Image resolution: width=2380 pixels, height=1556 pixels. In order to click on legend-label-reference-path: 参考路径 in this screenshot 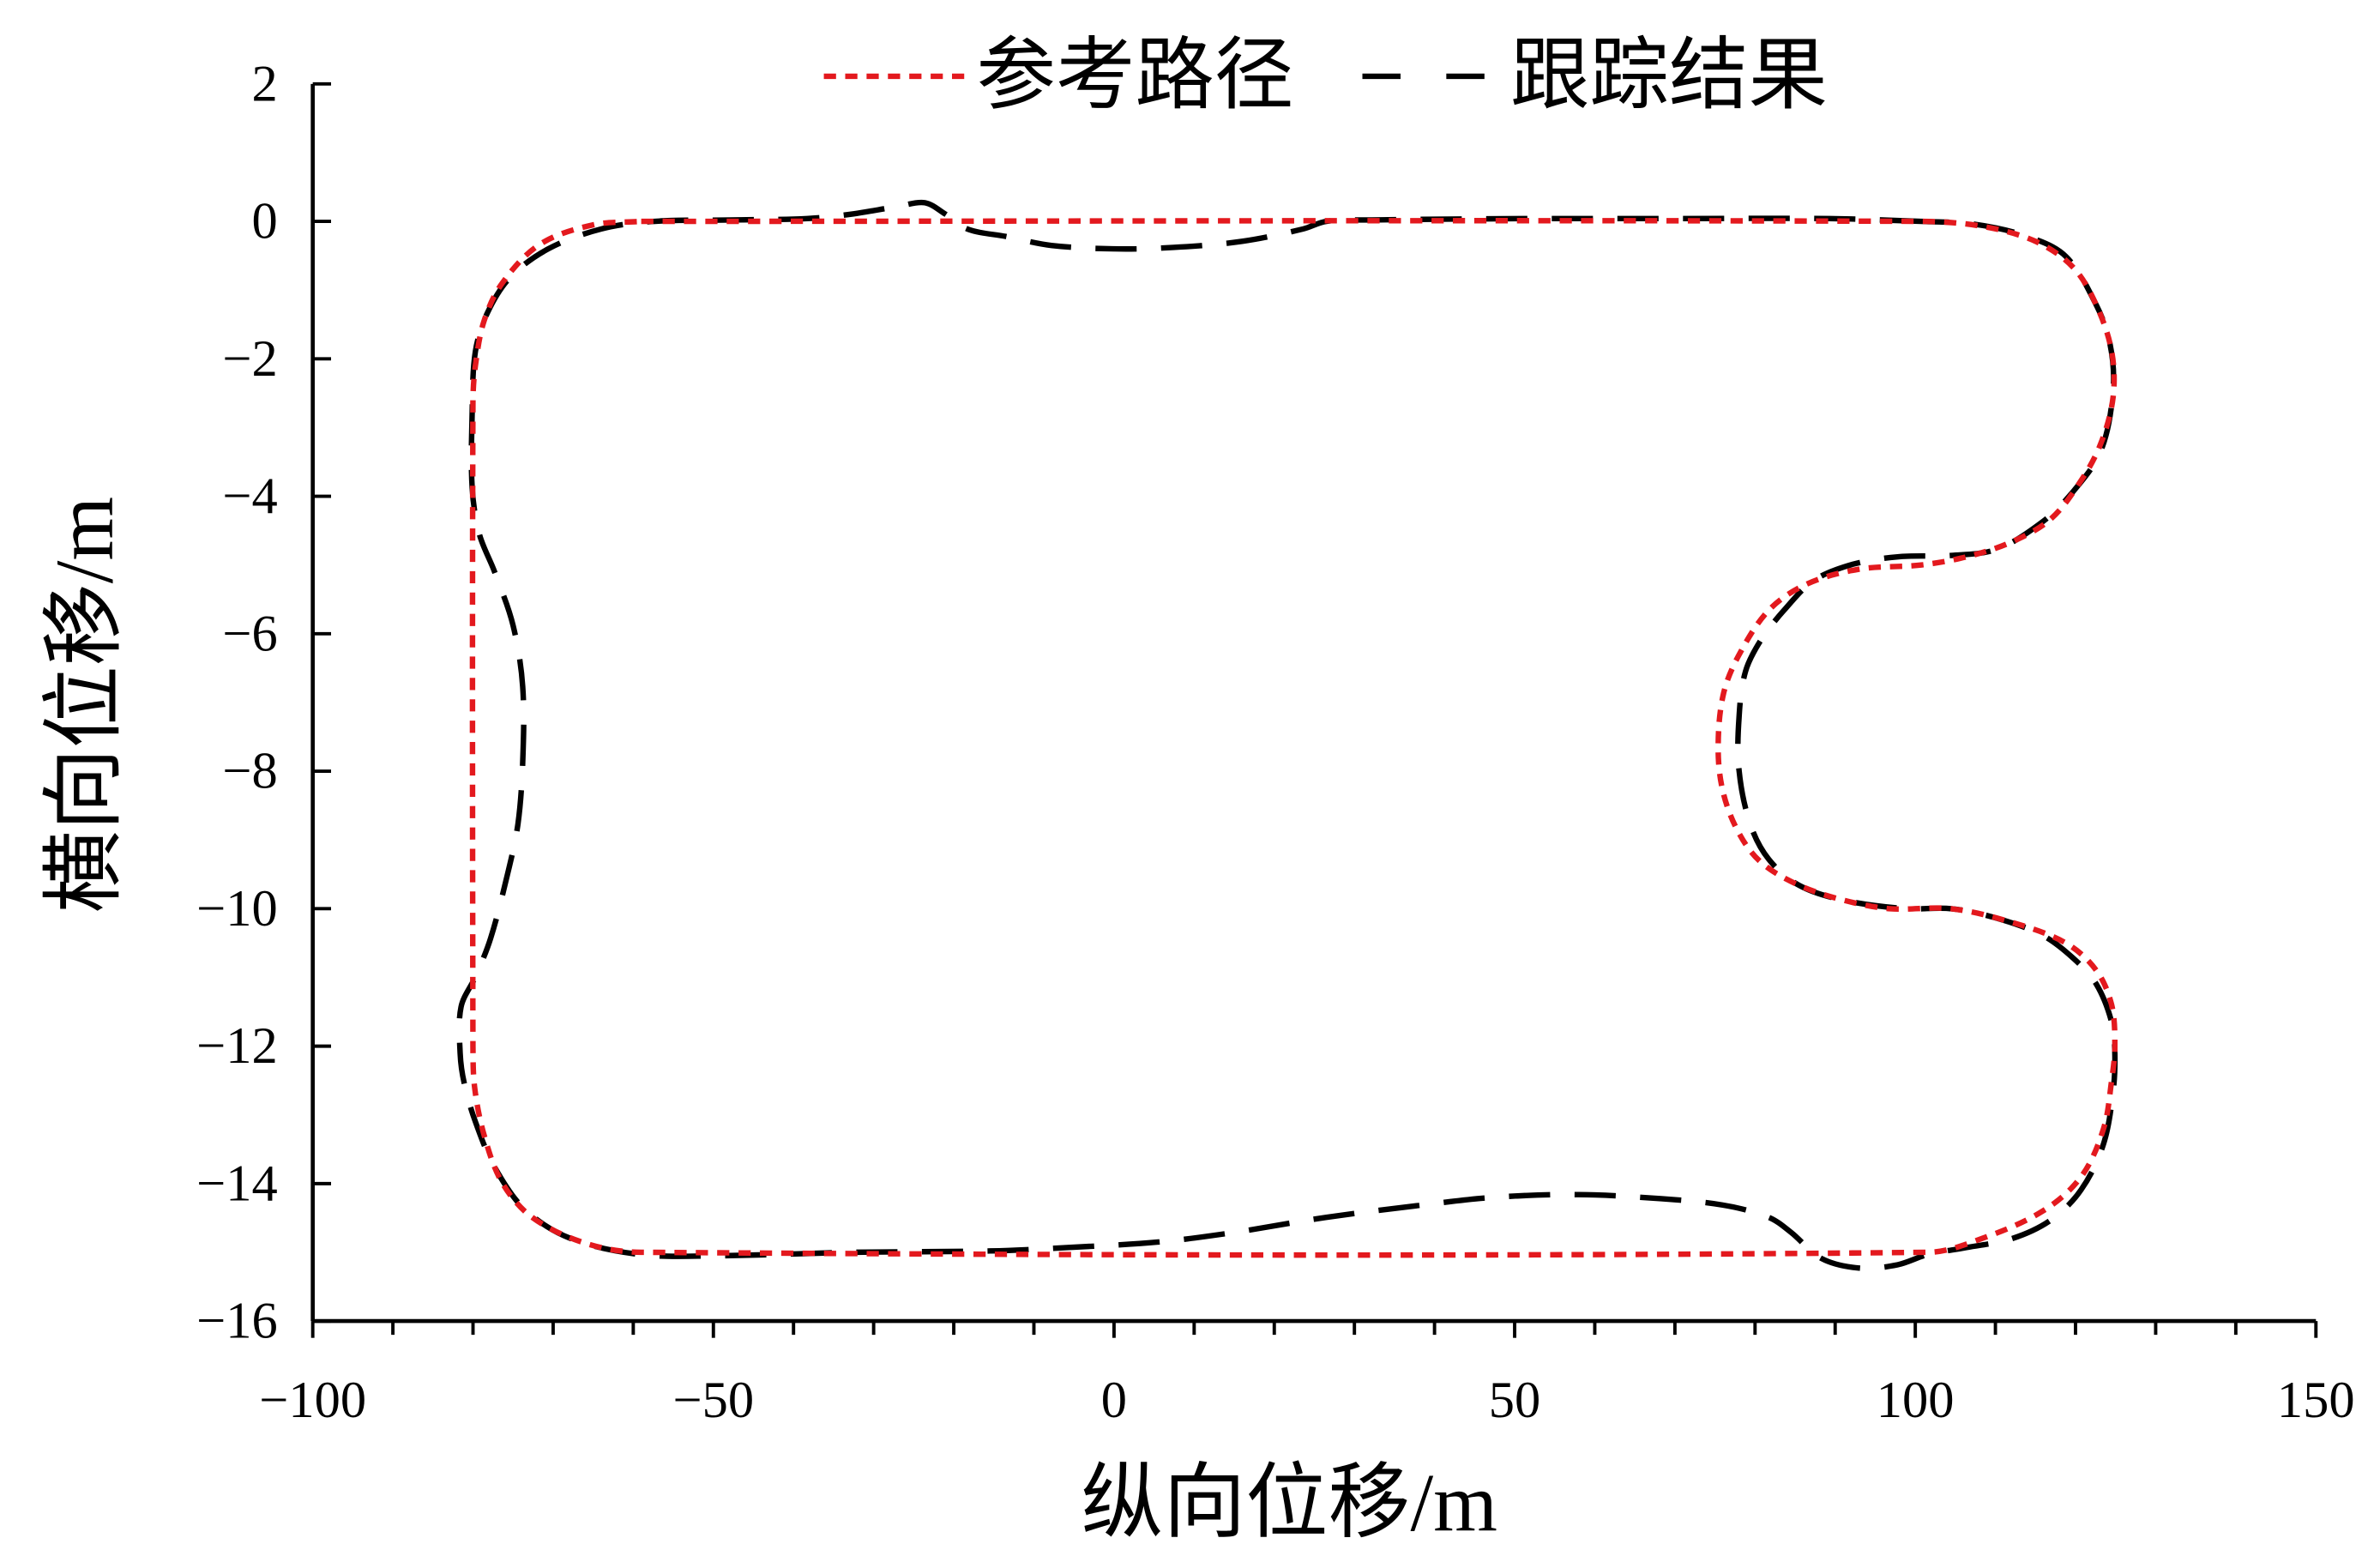, I will do `click(1135, 76)`.